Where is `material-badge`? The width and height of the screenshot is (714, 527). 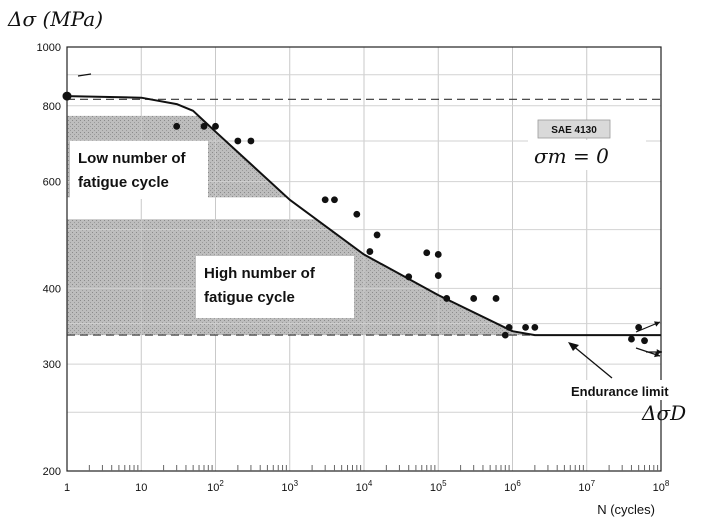 material-badge is located at coordinates (574, 129).